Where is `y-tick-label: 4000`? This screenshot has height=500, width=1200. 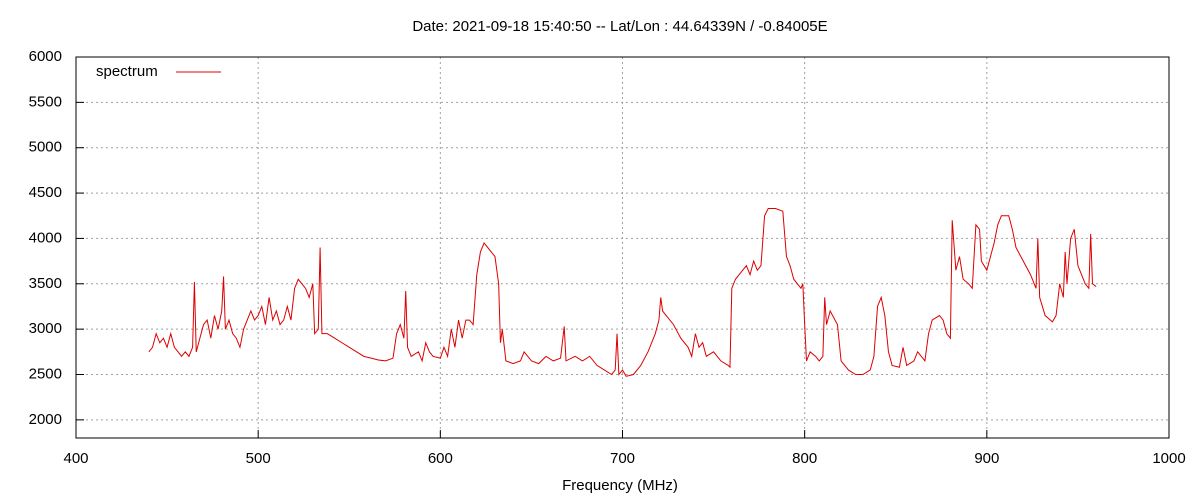
y-tick-label: 4000 is located at coordinates (45, 237).